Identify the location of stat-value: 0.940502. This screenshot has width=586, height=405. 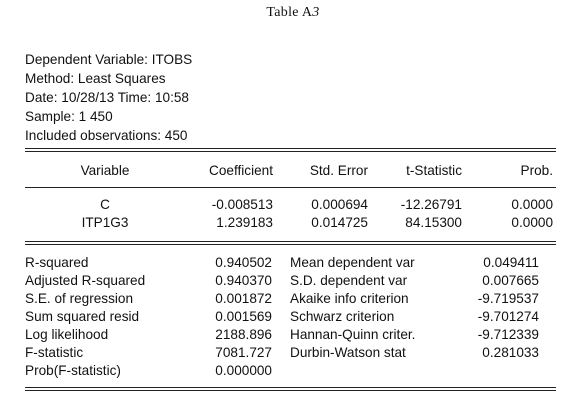
(243, 262).